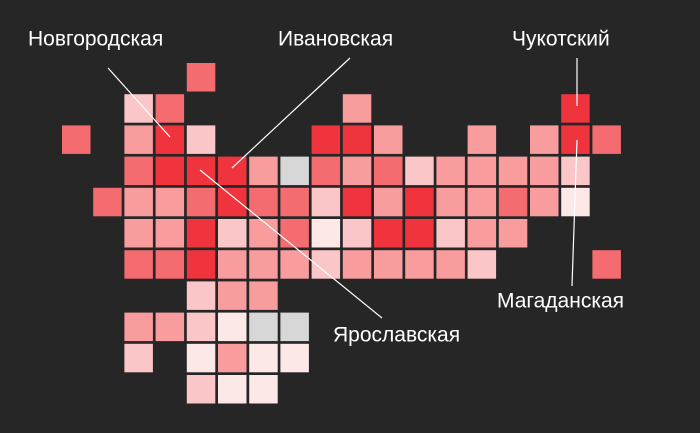  Describe the element at coordinates (560, 301) in the screenshot. I see `region-label: Магаданская` at that location.